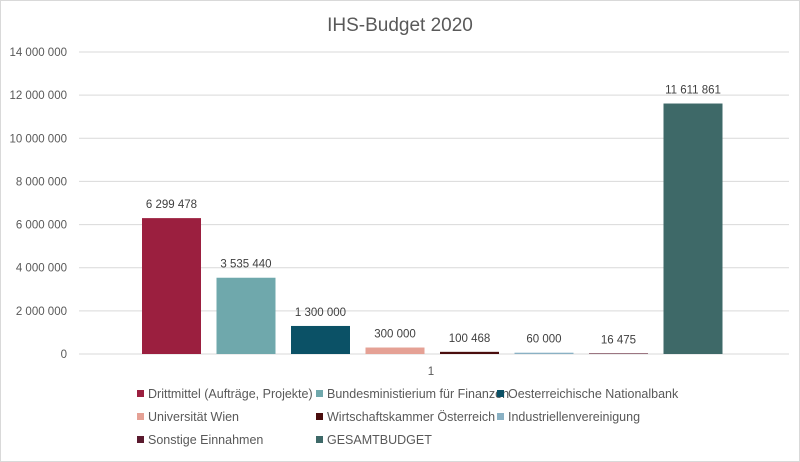 The height and width of the screenshot is (462, 800). I want to click on legend-item: GESAMTBUDGET, so click(374, 440).